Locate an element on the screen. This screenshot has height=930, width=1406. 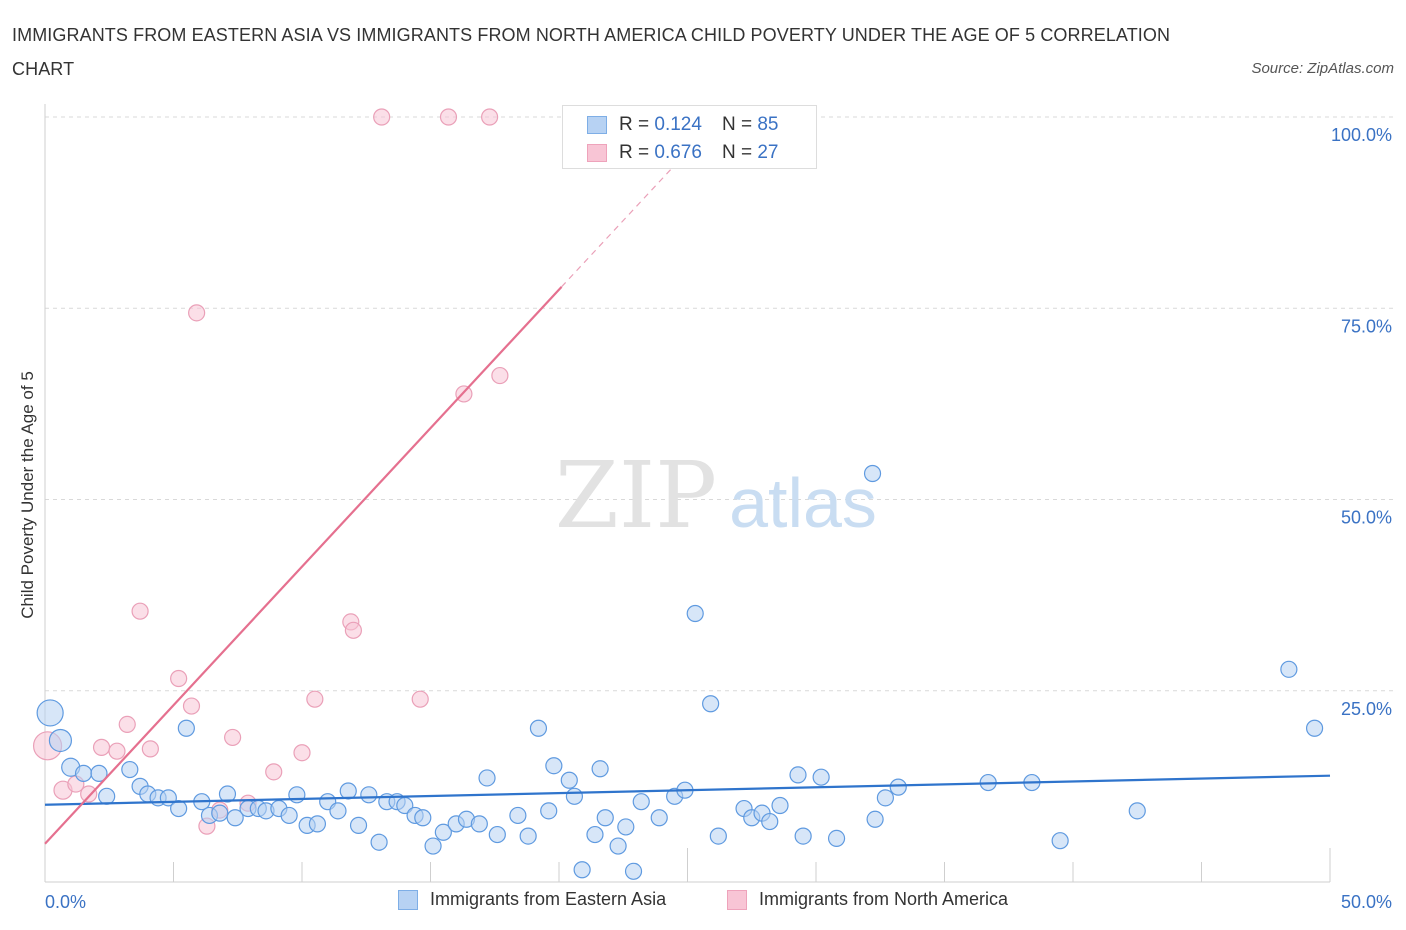
bottom-legend-label: Immigrants from North America is located at coordinates (884, 899).